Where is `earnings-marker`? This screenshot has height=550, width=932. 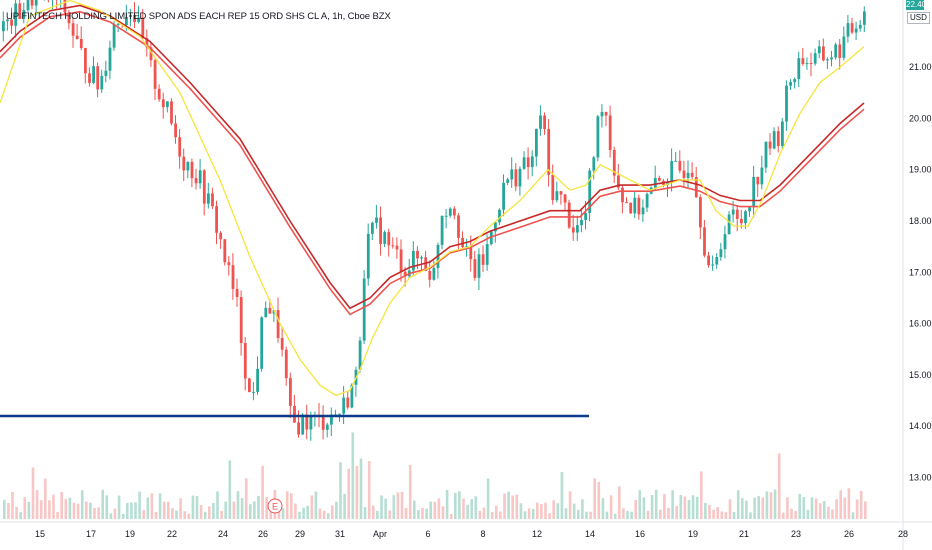
earnings-marker is located at coordinates (275, 506).